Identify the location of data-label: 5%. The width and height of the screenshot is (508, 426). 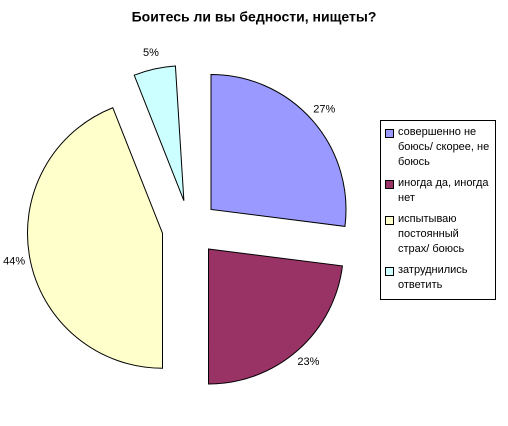
(151, 53).